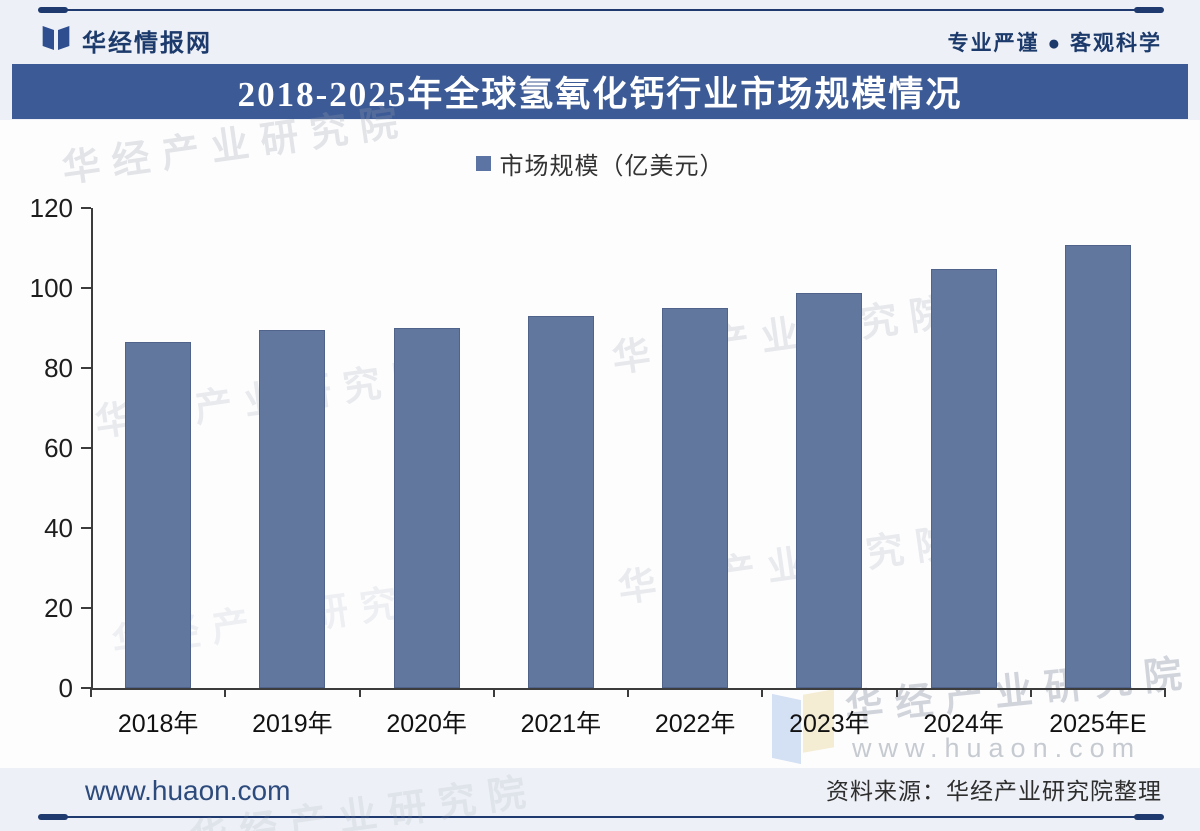 The width and height of the screenshot is (1200, 831). What do you see at coordinates (292, 509) in the screenshot?
I see `bar-2019年` at bounding box center [292, 509].